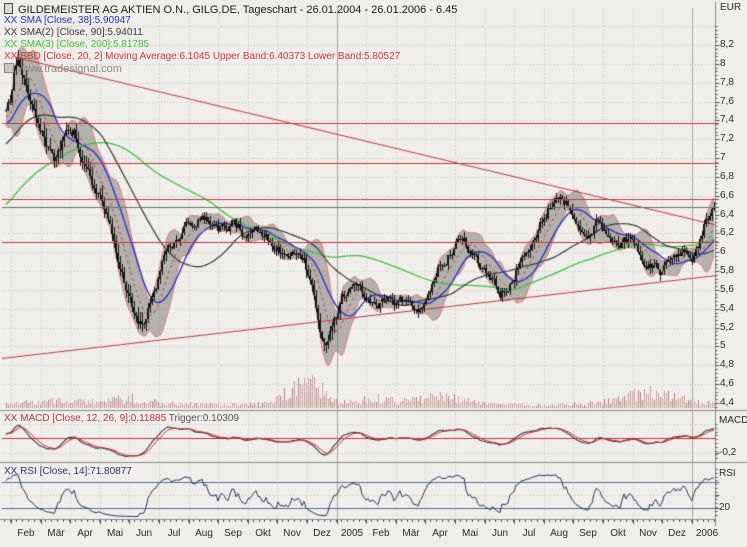  Describe the element at coordinates (707, 533) in the screenshot. I see `x-axis-month-label: 2006` at that location.